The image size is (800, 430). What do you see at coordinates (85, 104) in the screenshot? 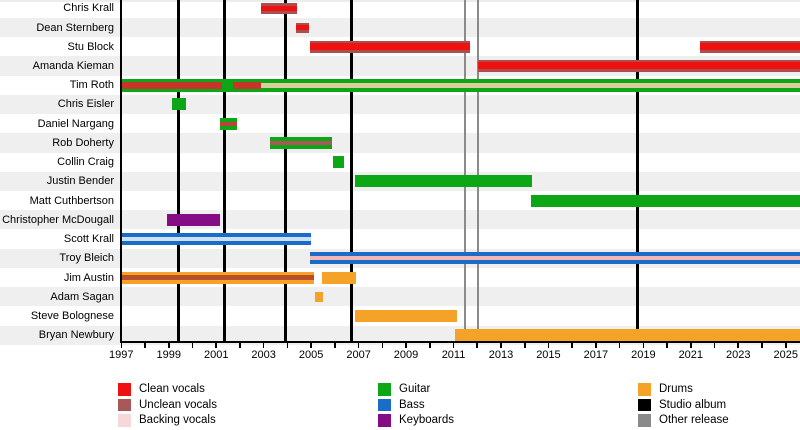
I see `member-label-chris-eisler: Chris Eisler` at bounding box center [85, 104].